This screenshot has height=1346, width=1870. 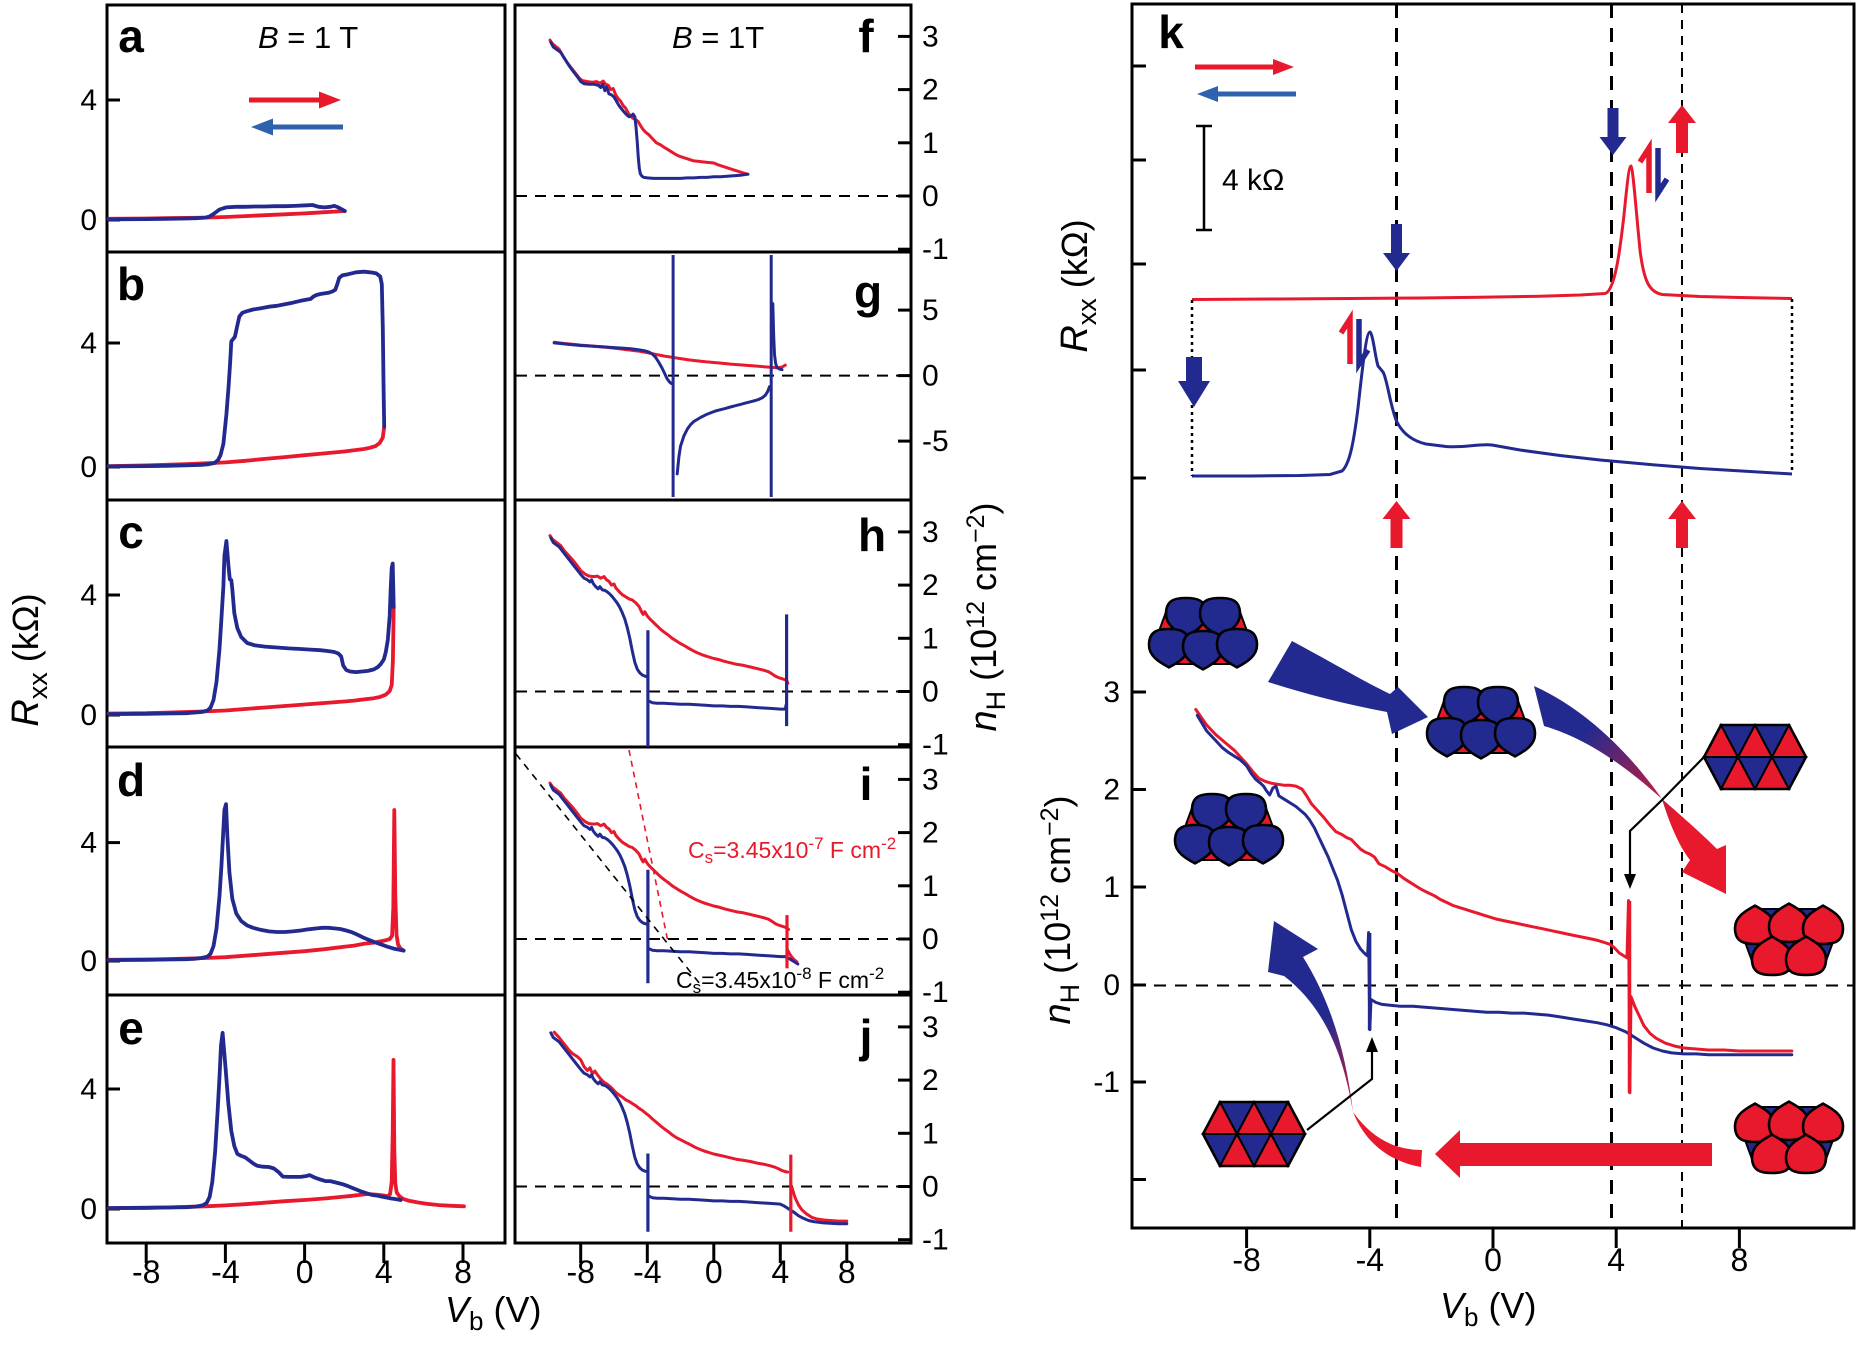 What do you see at coordinates (131, 1028) in the screenshot?
I see `svg-text: e` at bounding box center [131, 1028].